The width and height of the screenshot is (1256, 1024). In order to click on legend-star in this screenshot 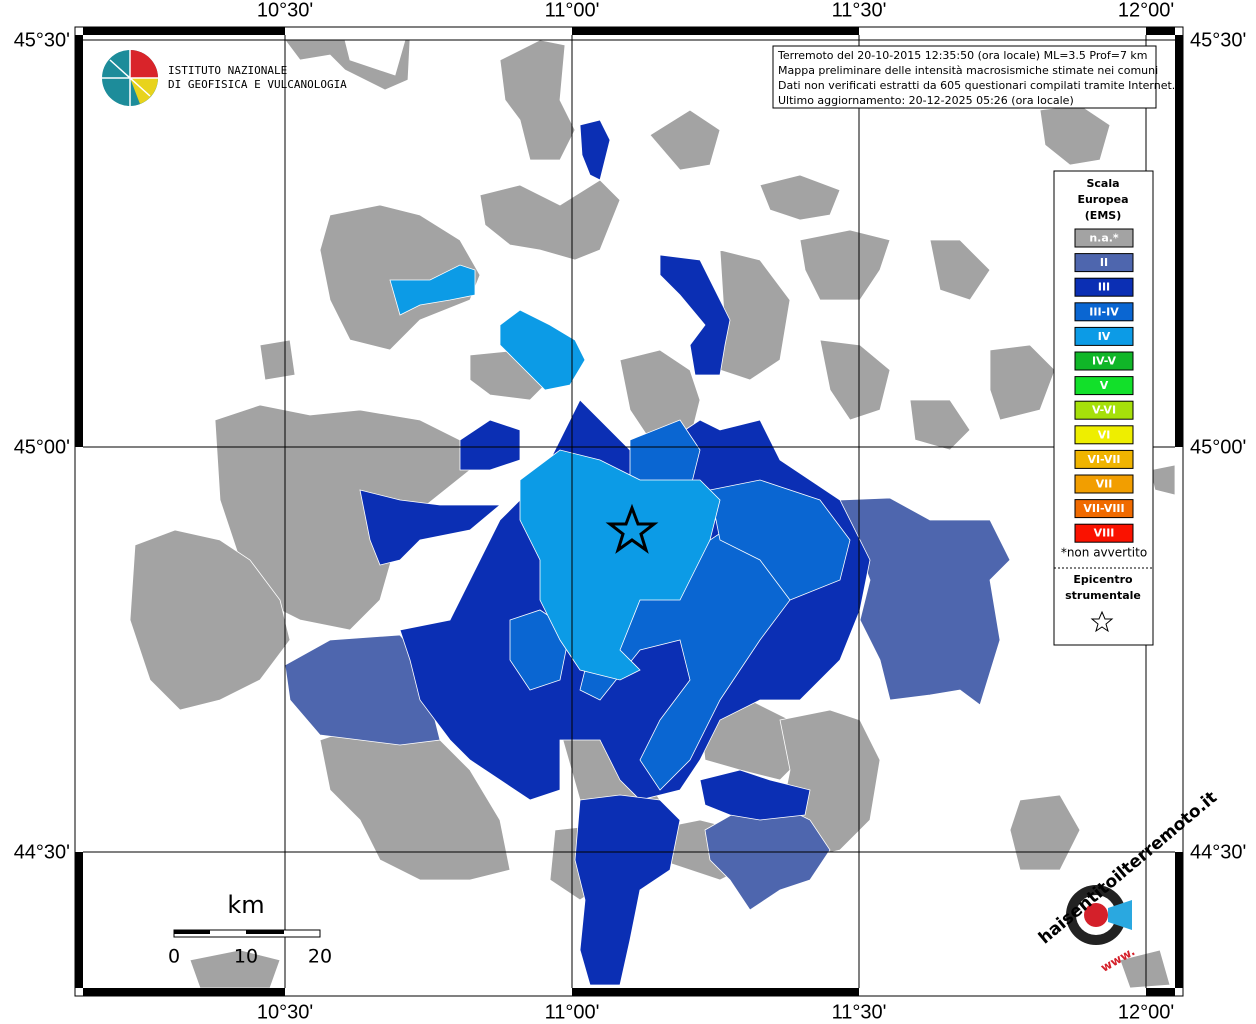, I will do `click(1102, 621)`.